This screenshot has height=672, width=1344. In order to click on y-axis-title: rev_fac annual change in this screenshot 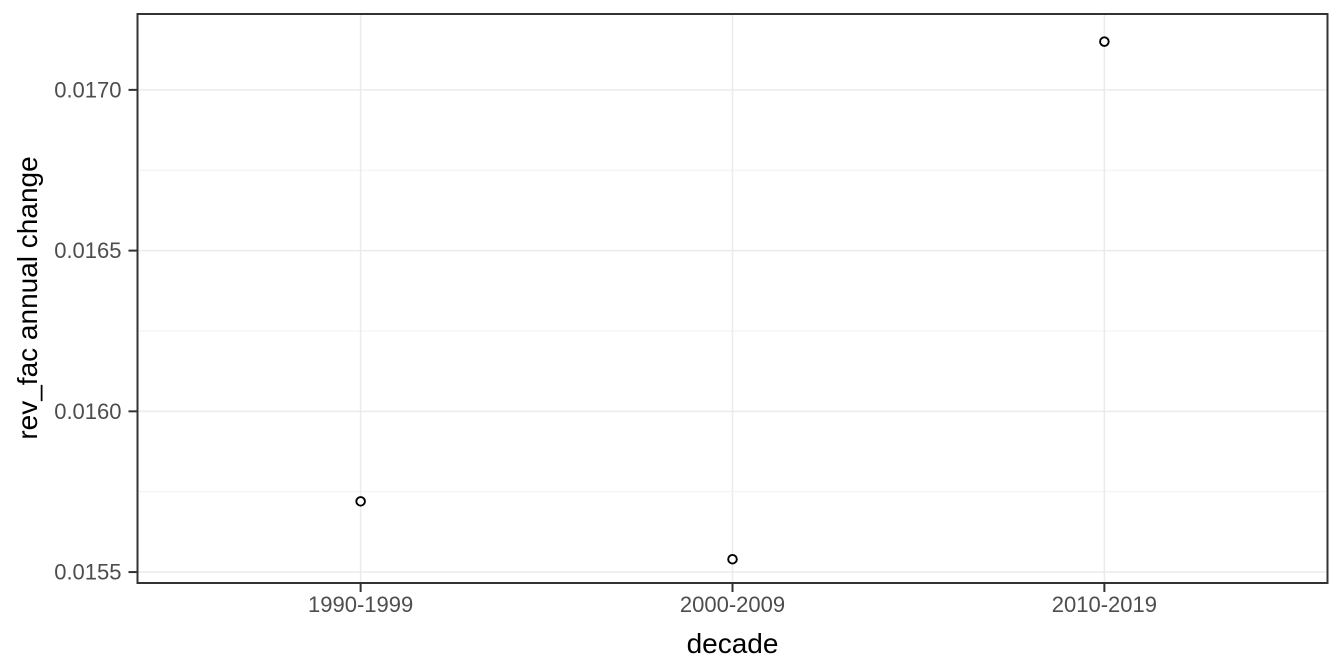, I will do `click(27, 298)`.